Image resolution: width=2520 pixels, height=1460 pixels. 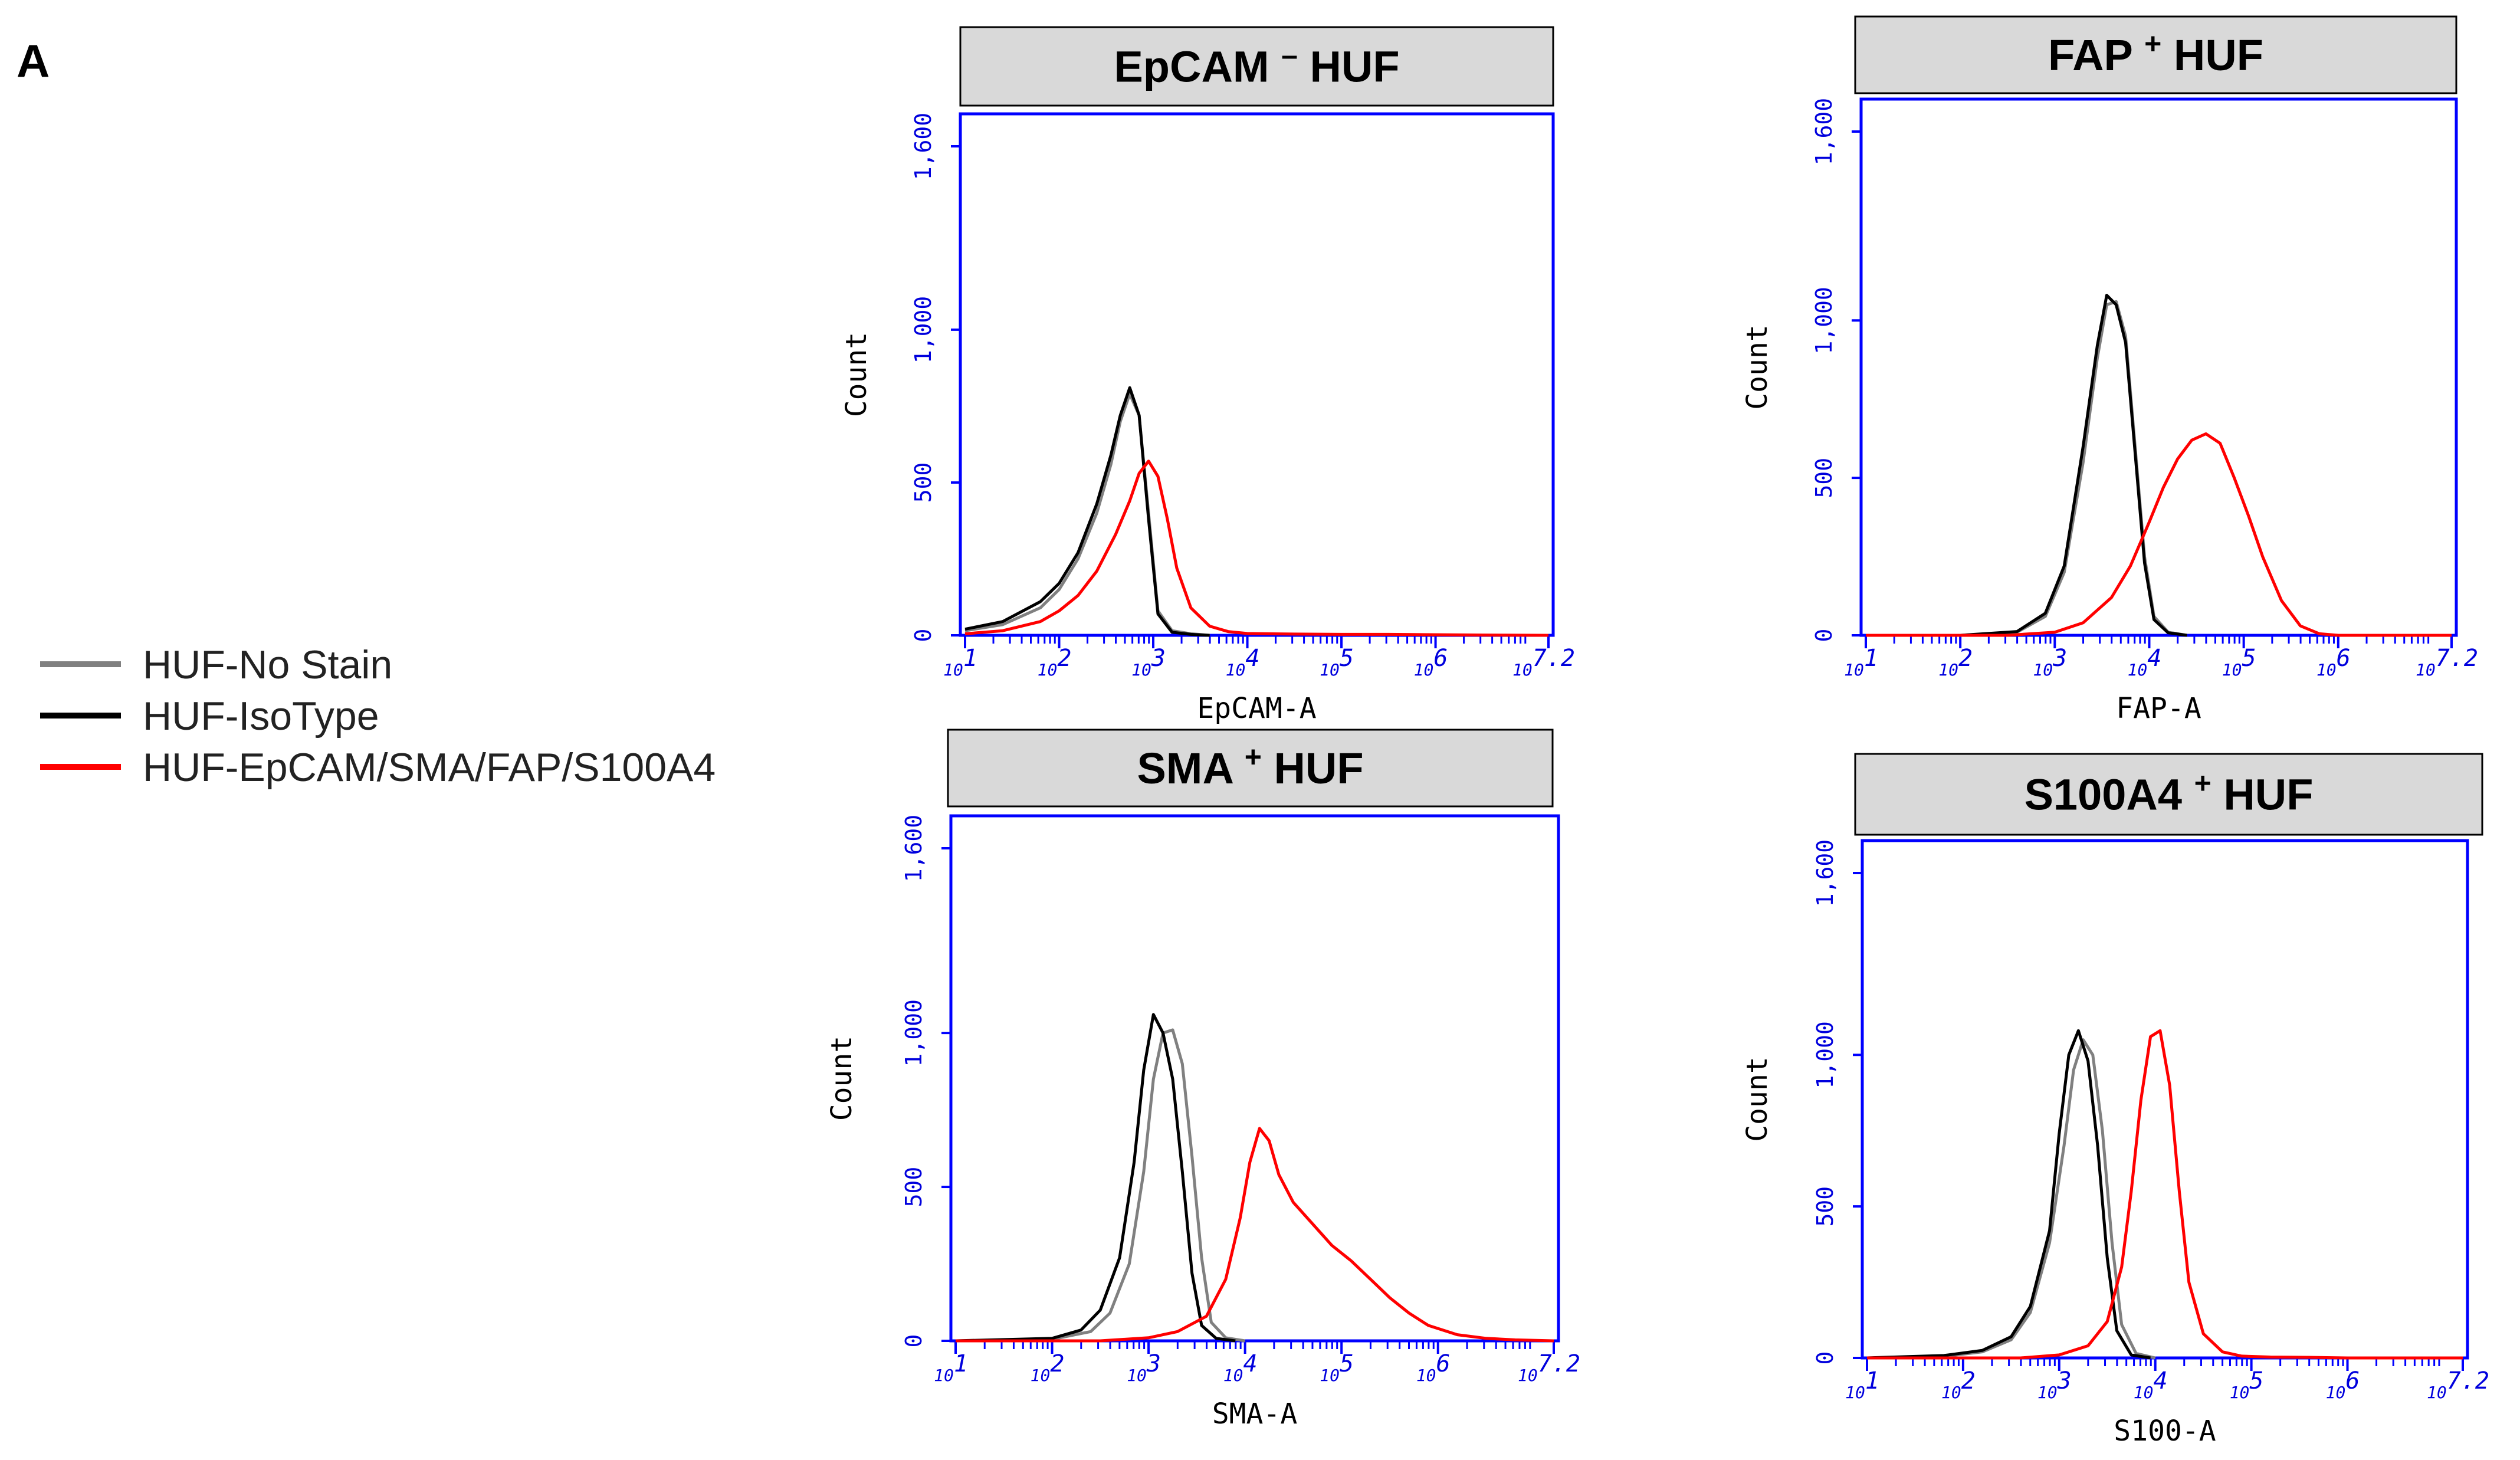 I want to click on chart-1-series-huf-epcam-sma-fap-s100a4, so click(x=2159, y=534).